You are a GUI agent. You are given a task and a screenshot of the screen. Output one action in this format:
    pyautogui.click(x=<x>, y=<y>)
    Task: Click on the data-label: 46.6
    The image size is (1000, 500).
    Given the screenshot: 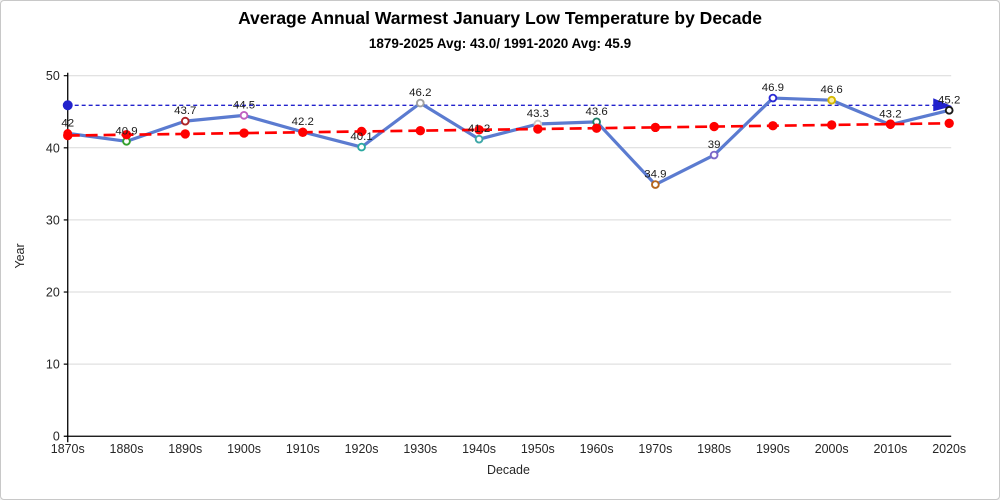 What is the action you would take?
    pyautogui.click(x=832, y=90)
    